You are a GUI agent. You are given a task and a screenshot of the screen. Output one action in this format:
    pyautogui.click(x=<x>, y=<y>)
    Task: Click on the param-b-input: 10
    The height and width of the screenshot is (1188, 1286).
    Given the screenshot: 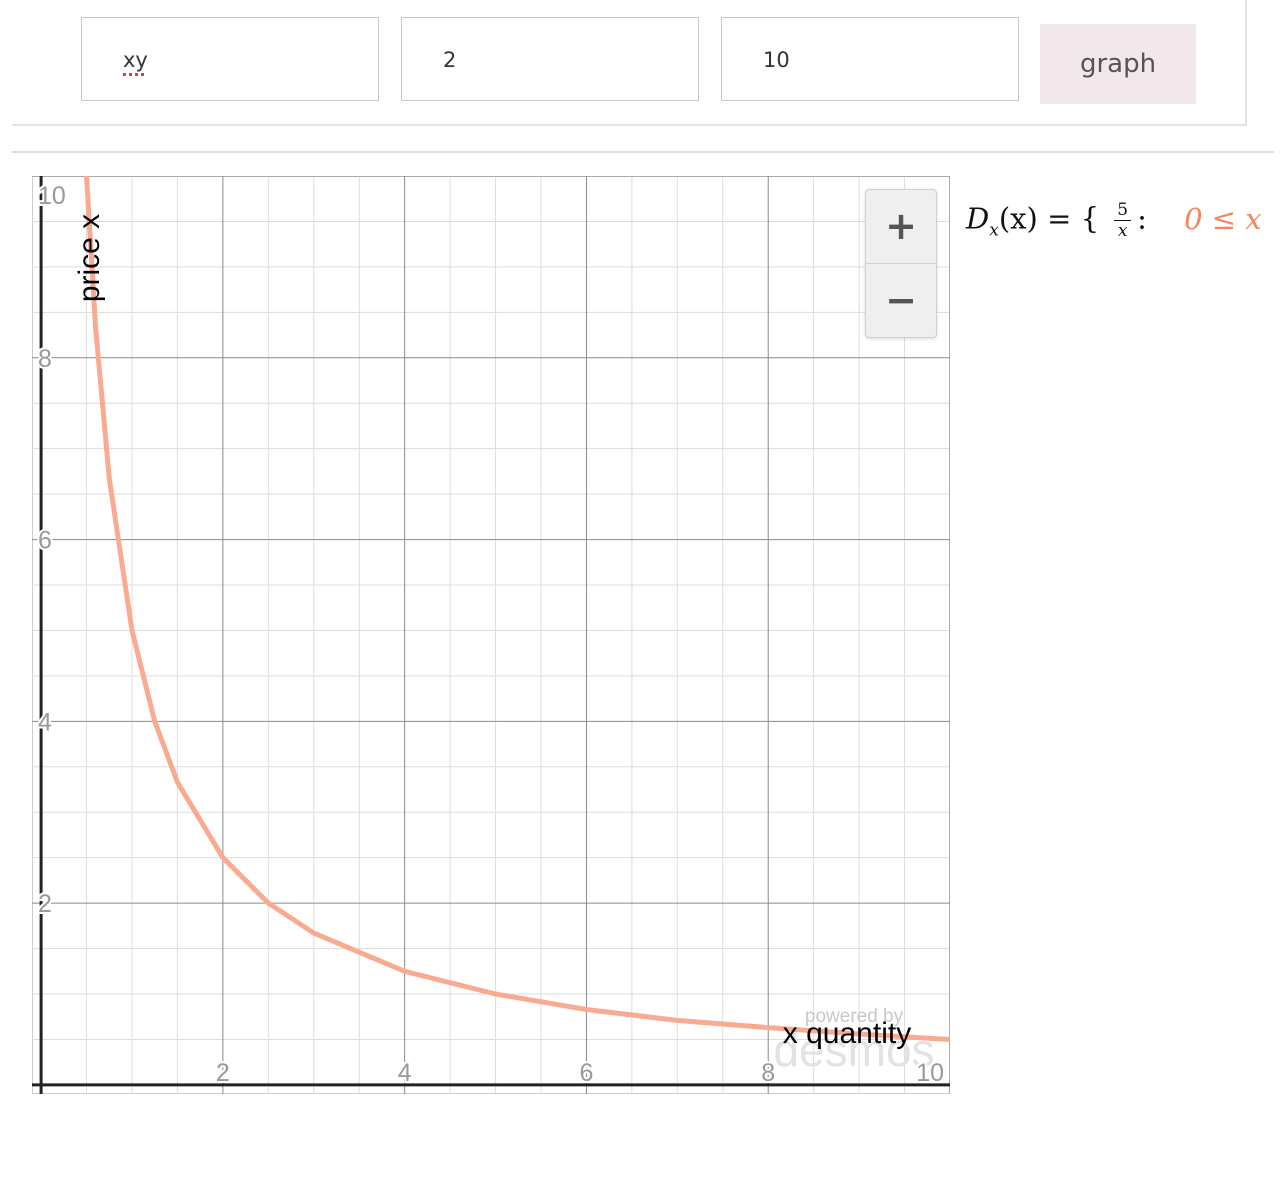 What is the action you would take?
    pyautogui.click(x=870, y=59)
    